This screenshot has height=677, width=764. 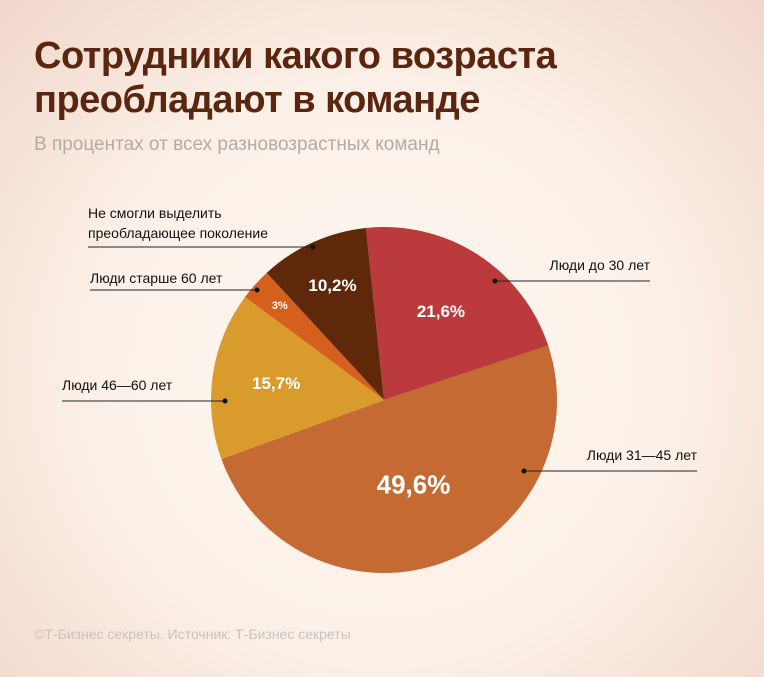 I want to click on value-label: 49,6%, so click(x=413, y=484).